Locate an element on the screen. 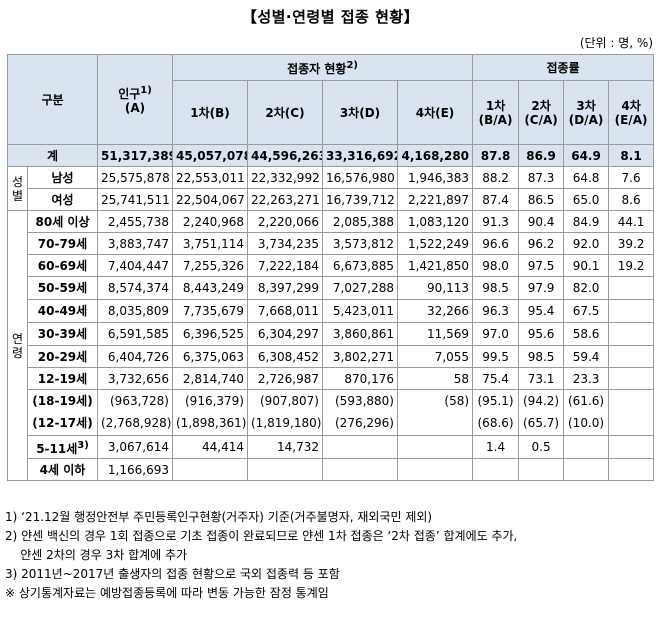 This screenshot has width=661, height=625. row-label-text: (12-17세) is located at coordinates (62, 423).